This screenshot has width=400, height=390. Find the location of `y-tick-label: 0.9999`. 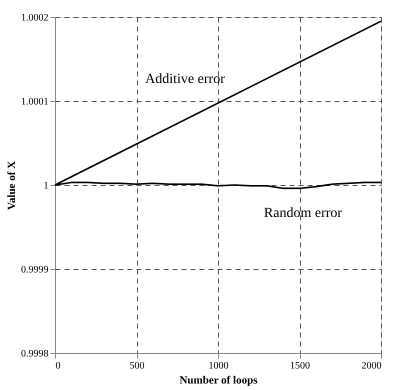

y-tick-label: 0.9999 is located at coordinates (34, 270).